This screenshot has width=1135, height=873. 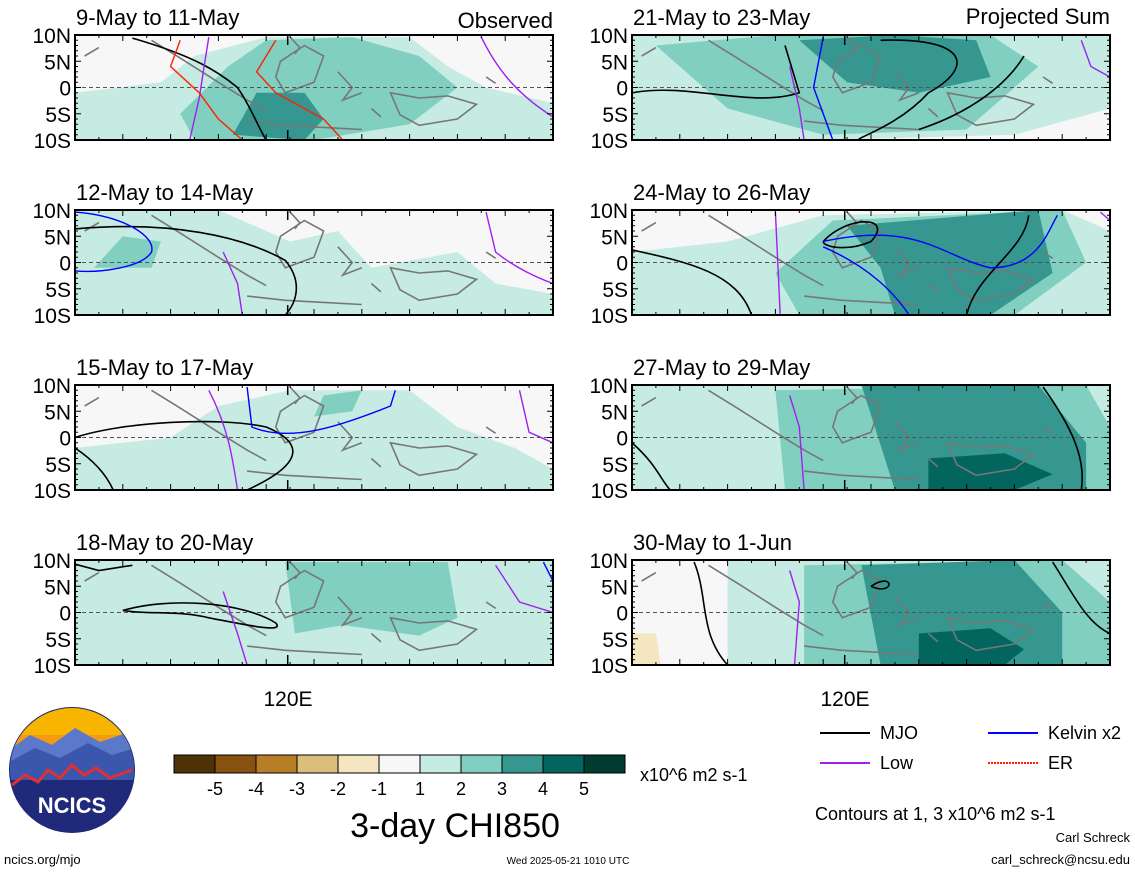 What do you see at coordinates (869, 733) in the screenshot?
I see `legend-item: MJO` at bounding box center [869, 733].